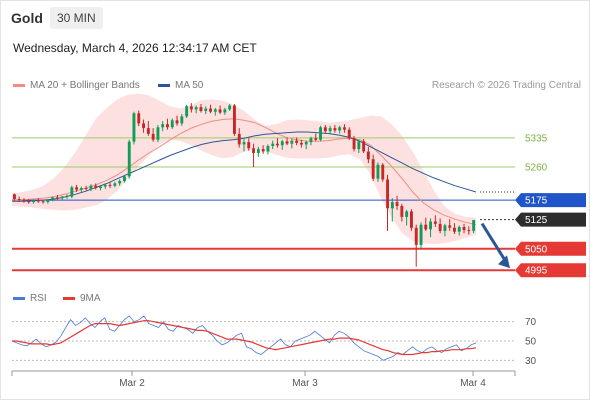 The image size is (590, 400). What do you see at coordinates (244, 338) in the screenshot?
I see `rsi-9ma-line` at bounding box center [244, 338].